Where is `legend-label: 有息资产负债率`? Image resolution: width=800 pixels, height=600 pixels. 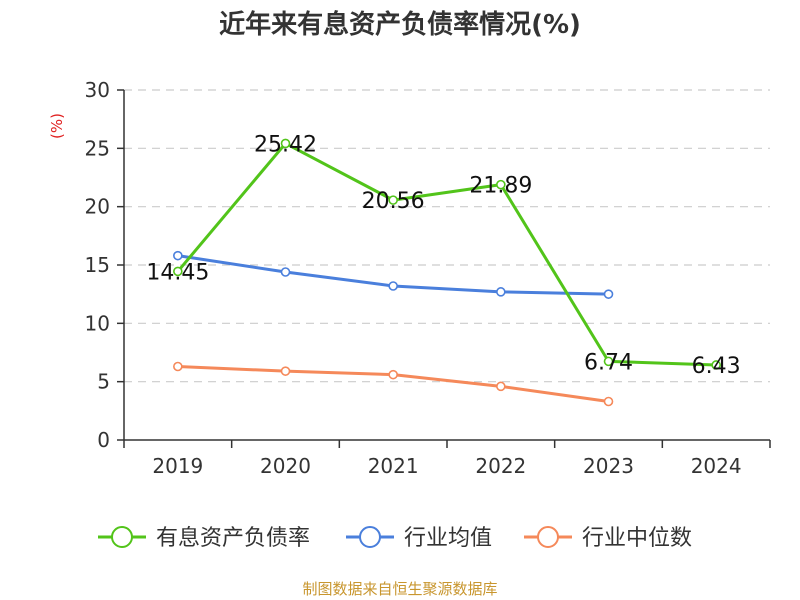
legend-label: 有息资产负债率 is located at coordinates (233, 538).